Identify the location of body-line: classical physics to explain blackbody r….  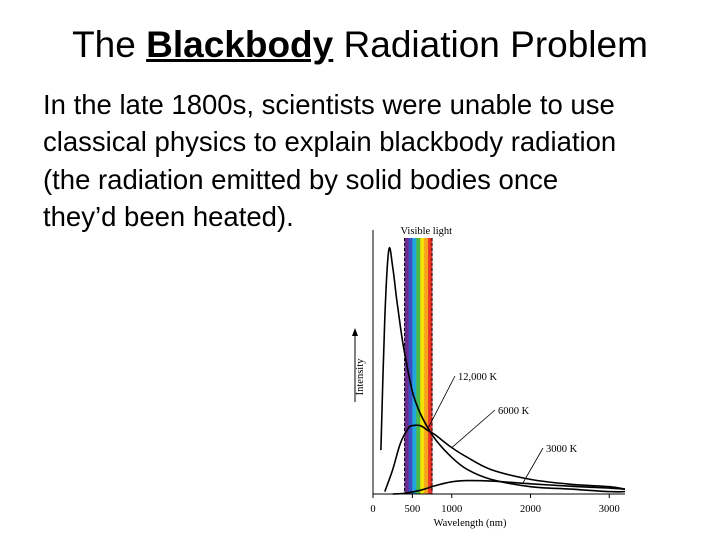
(330, 142).